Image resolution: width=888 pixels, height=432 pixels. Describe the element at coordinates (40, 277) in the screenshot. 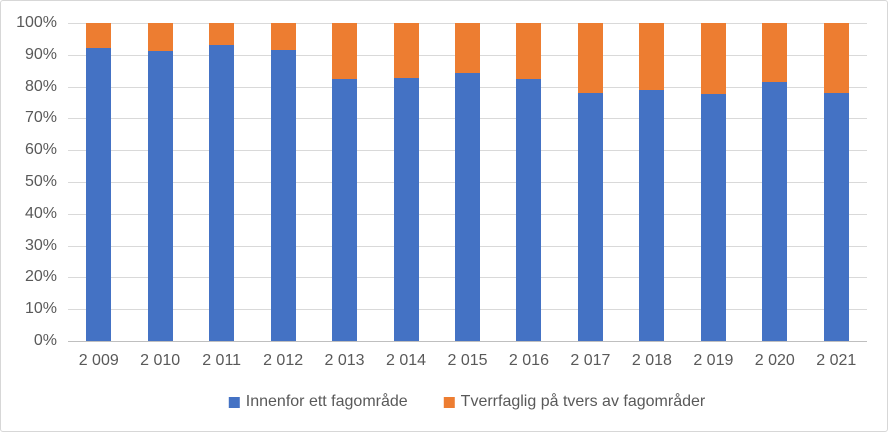

I see `y-axis-tick-label: 20%` at that location.